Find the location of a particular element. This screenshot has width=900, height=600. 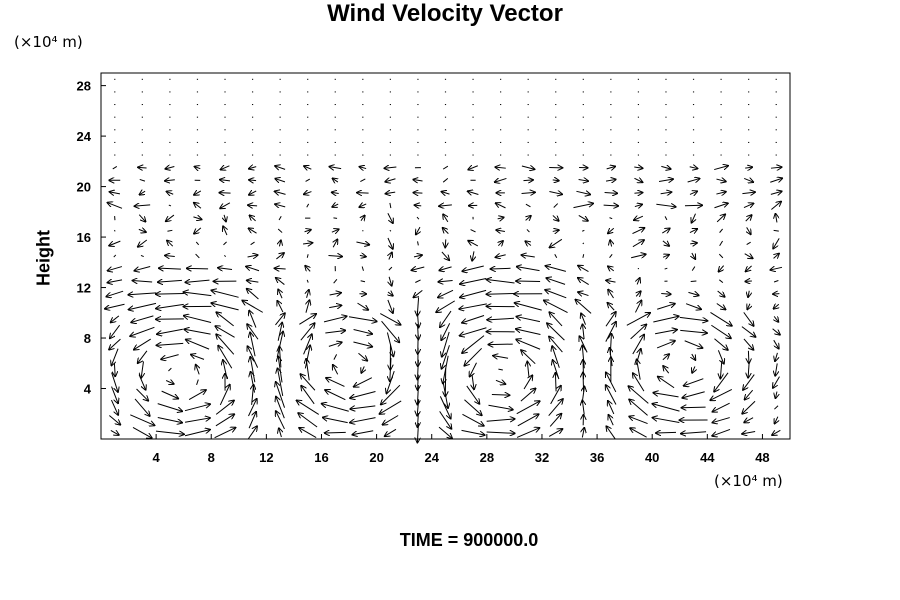

x-tick-label: 24 is located at coordinates (431, 457).